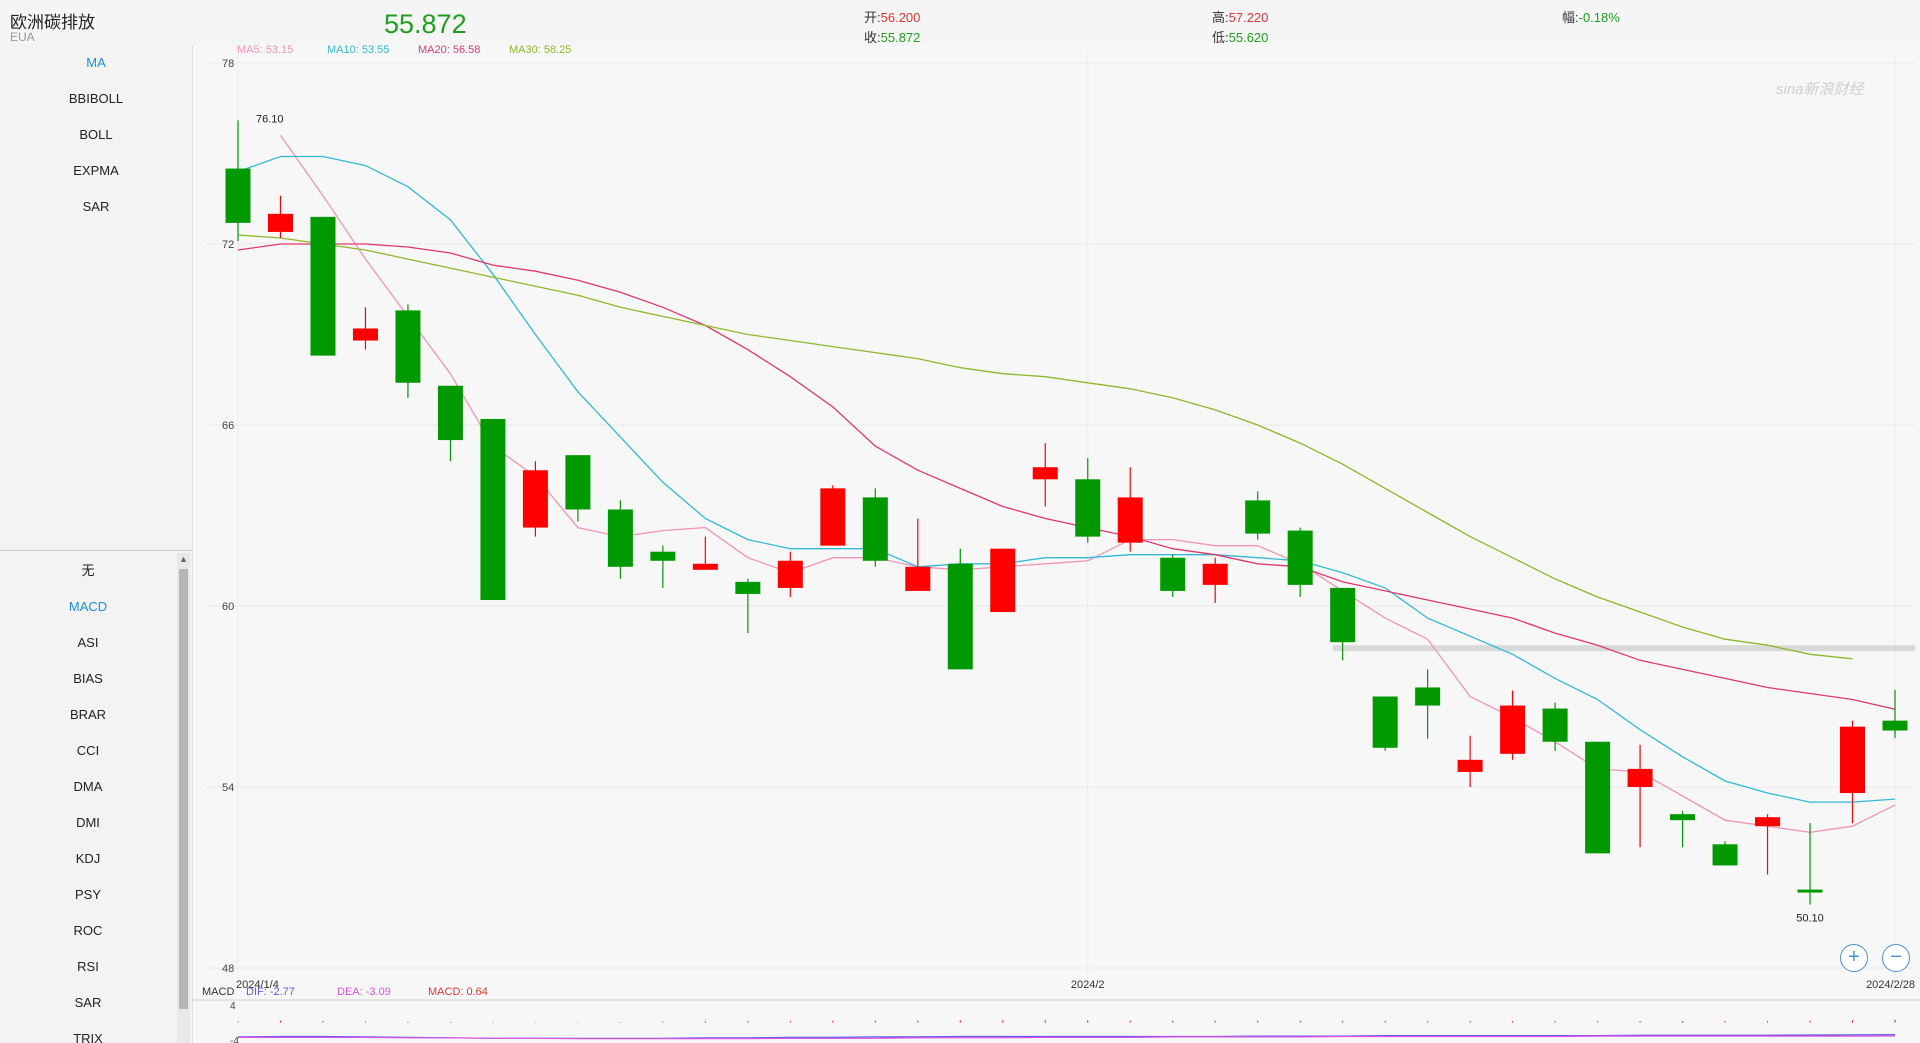 The width and height of the screenshot is (1920, 1043). I want to click on close-label: 收:, so click(872, 37).